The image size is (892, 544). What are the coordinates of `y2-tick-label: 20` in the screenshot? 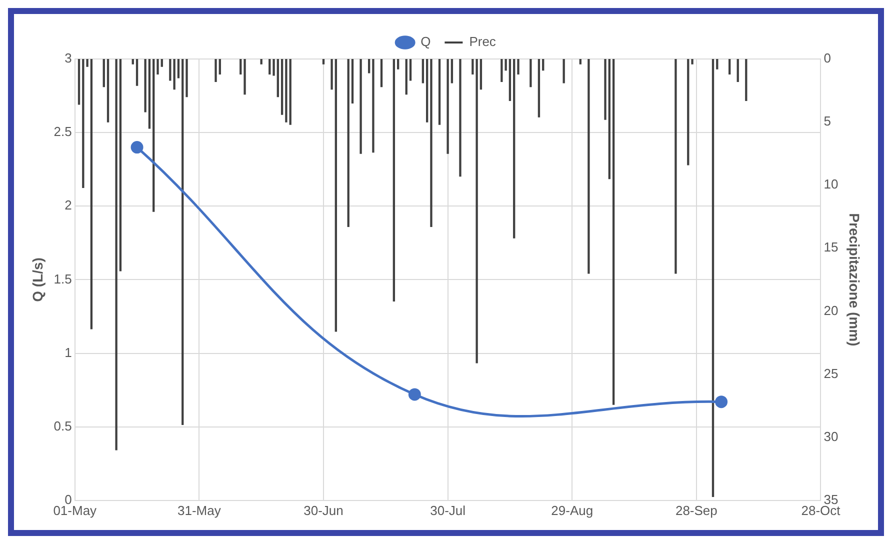 It's located at (831, 310).